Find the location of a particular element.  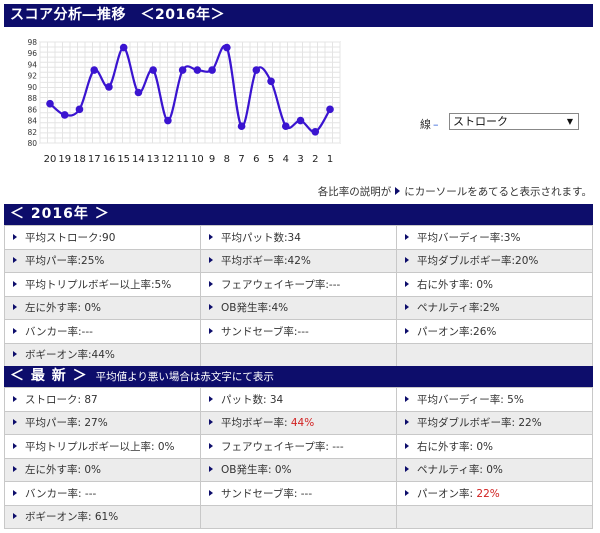

table-row: 平均トリプルボギー以上率: 0% フェアウェイキープ率: --- 右に外す率: 0% is located at coordinates (298, 446).